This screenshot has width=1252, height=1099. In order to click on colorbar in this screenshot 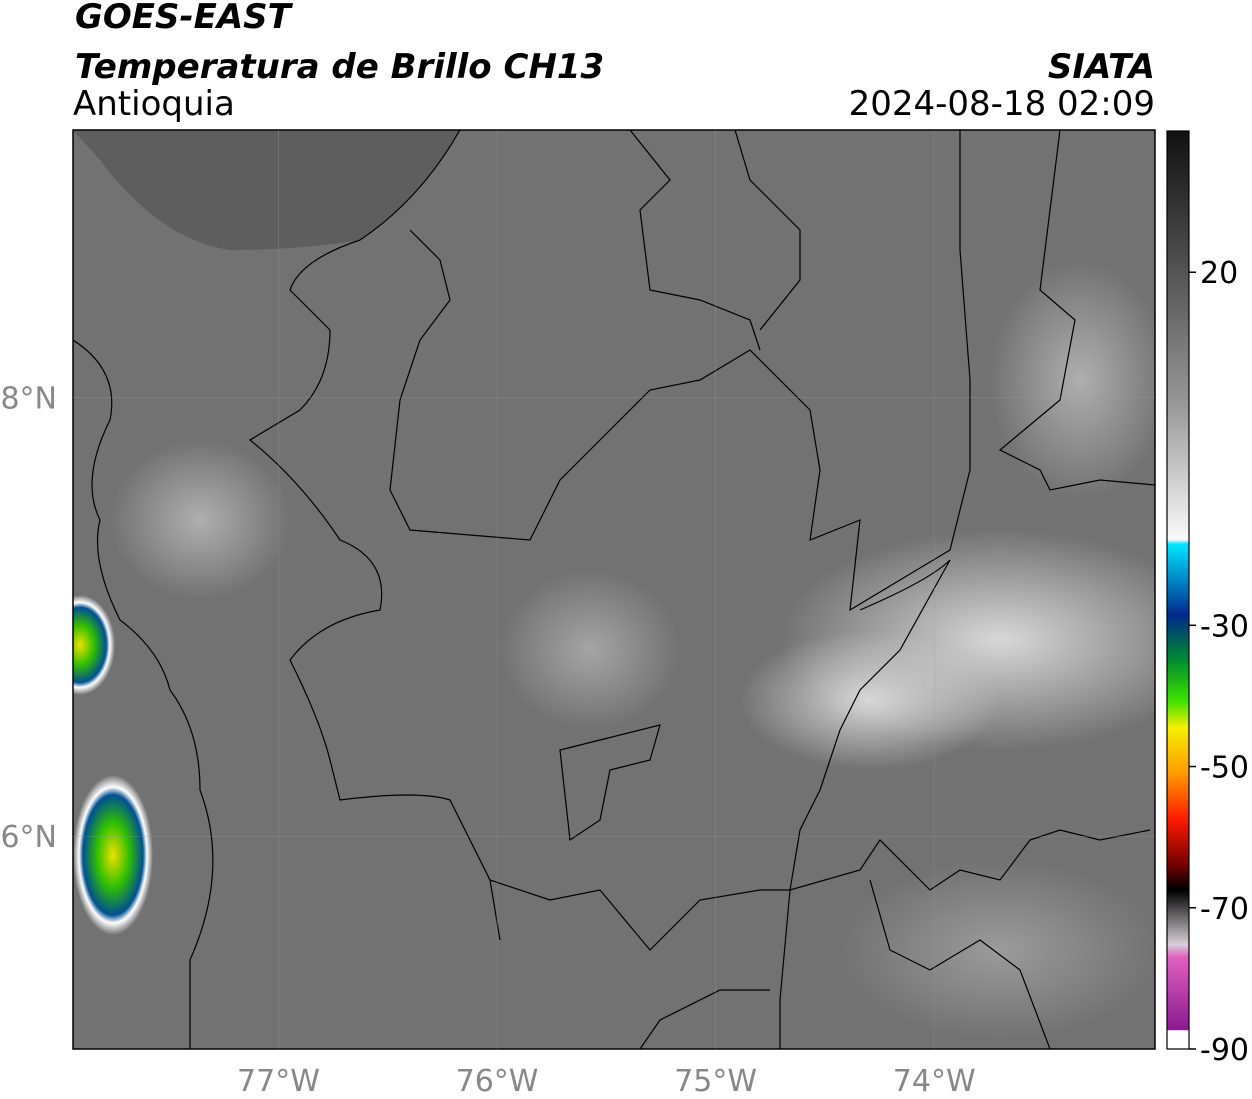, I will do `click(1178, 590)`.